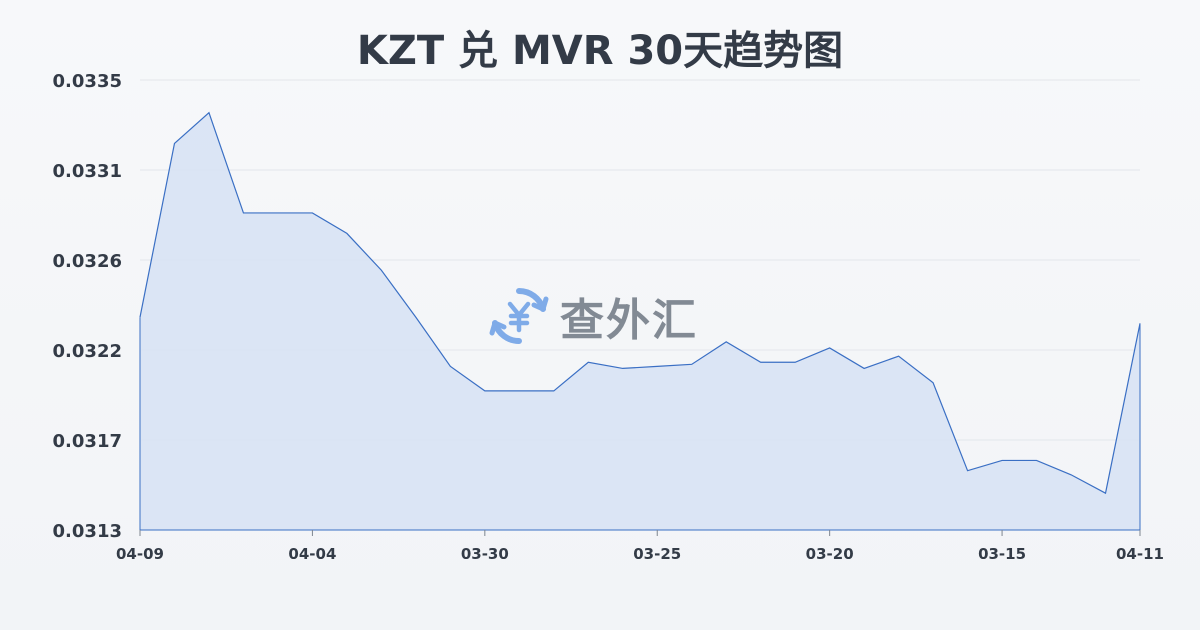 The image size is (1200, 630). I want to click on x-tick-label: 03-15, so click(1002, 554).